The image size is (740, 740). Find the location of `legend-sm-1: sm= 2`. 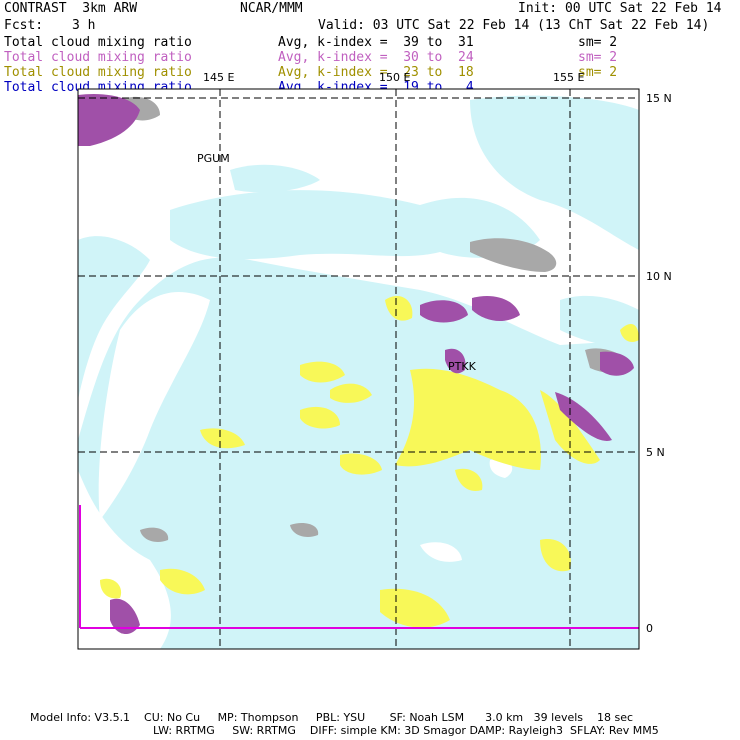

legend-sm-1: sm= 2 is located at coordinates (598, 42).